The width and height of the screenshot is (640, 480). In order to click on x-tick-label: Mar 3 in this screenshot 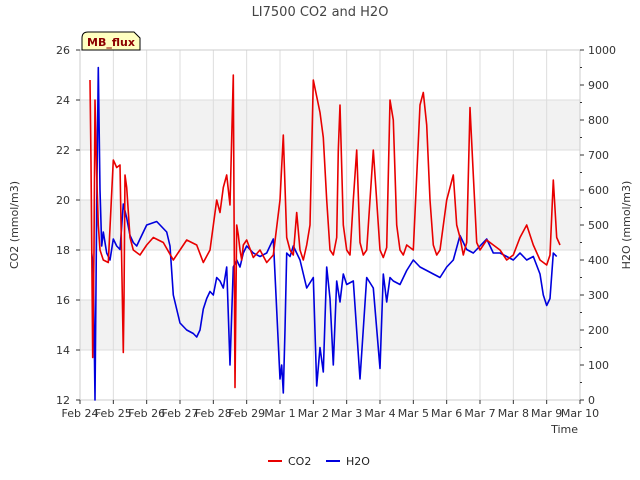, I will do `click(346, 413)`.